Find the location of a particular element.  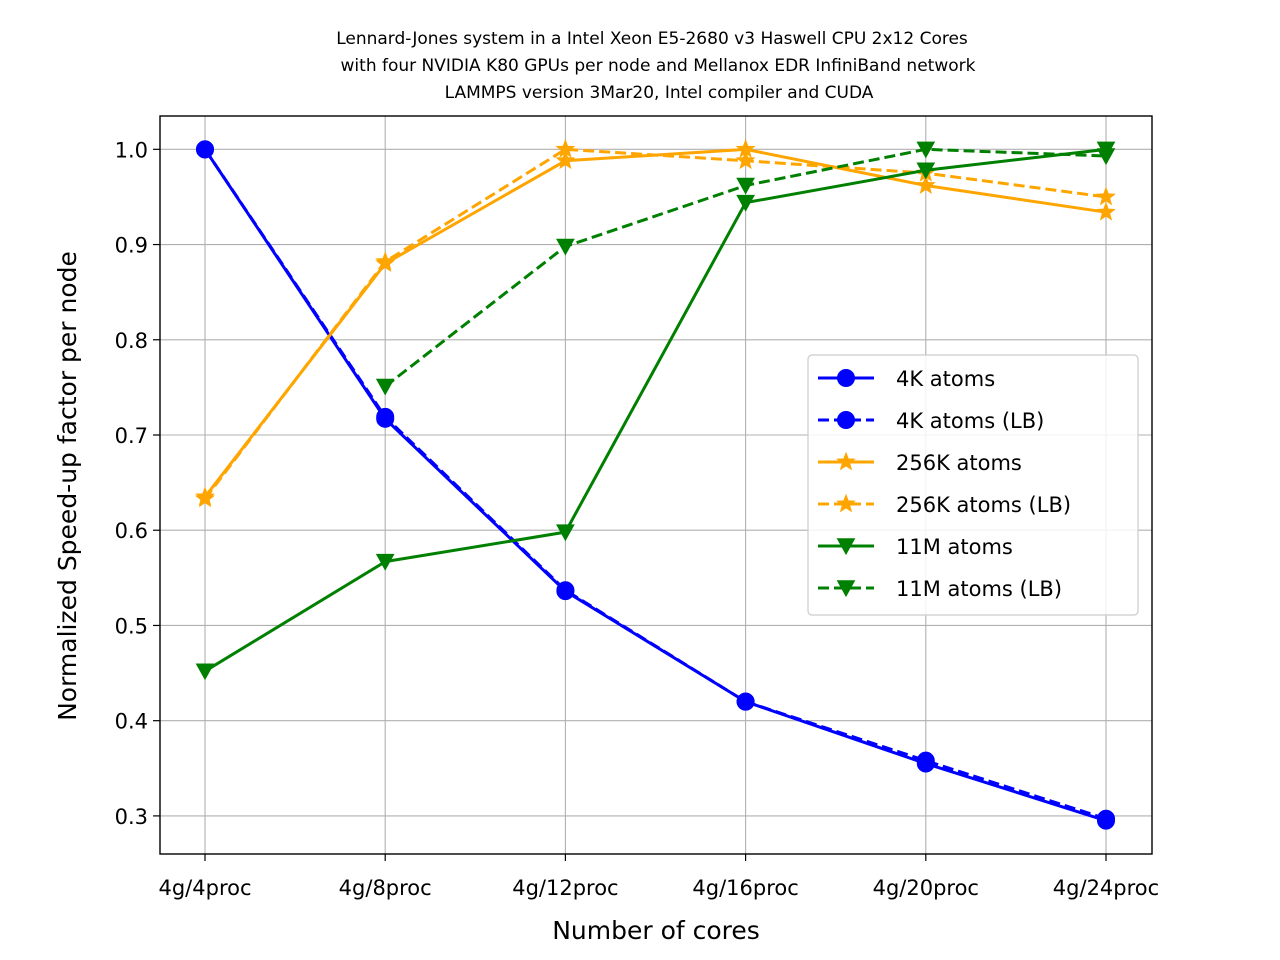

legend-label: 11M atoms (LB) is located at coordinates (979, 589).